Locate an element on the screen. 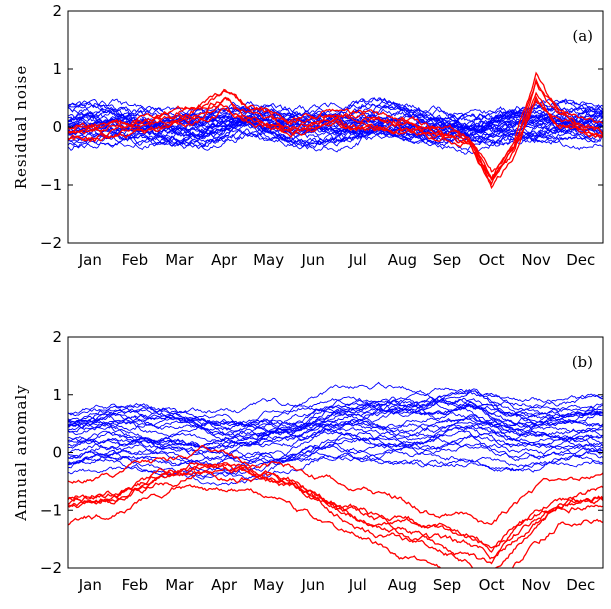  panel-label: (a) is located at coordinates (582, 36).